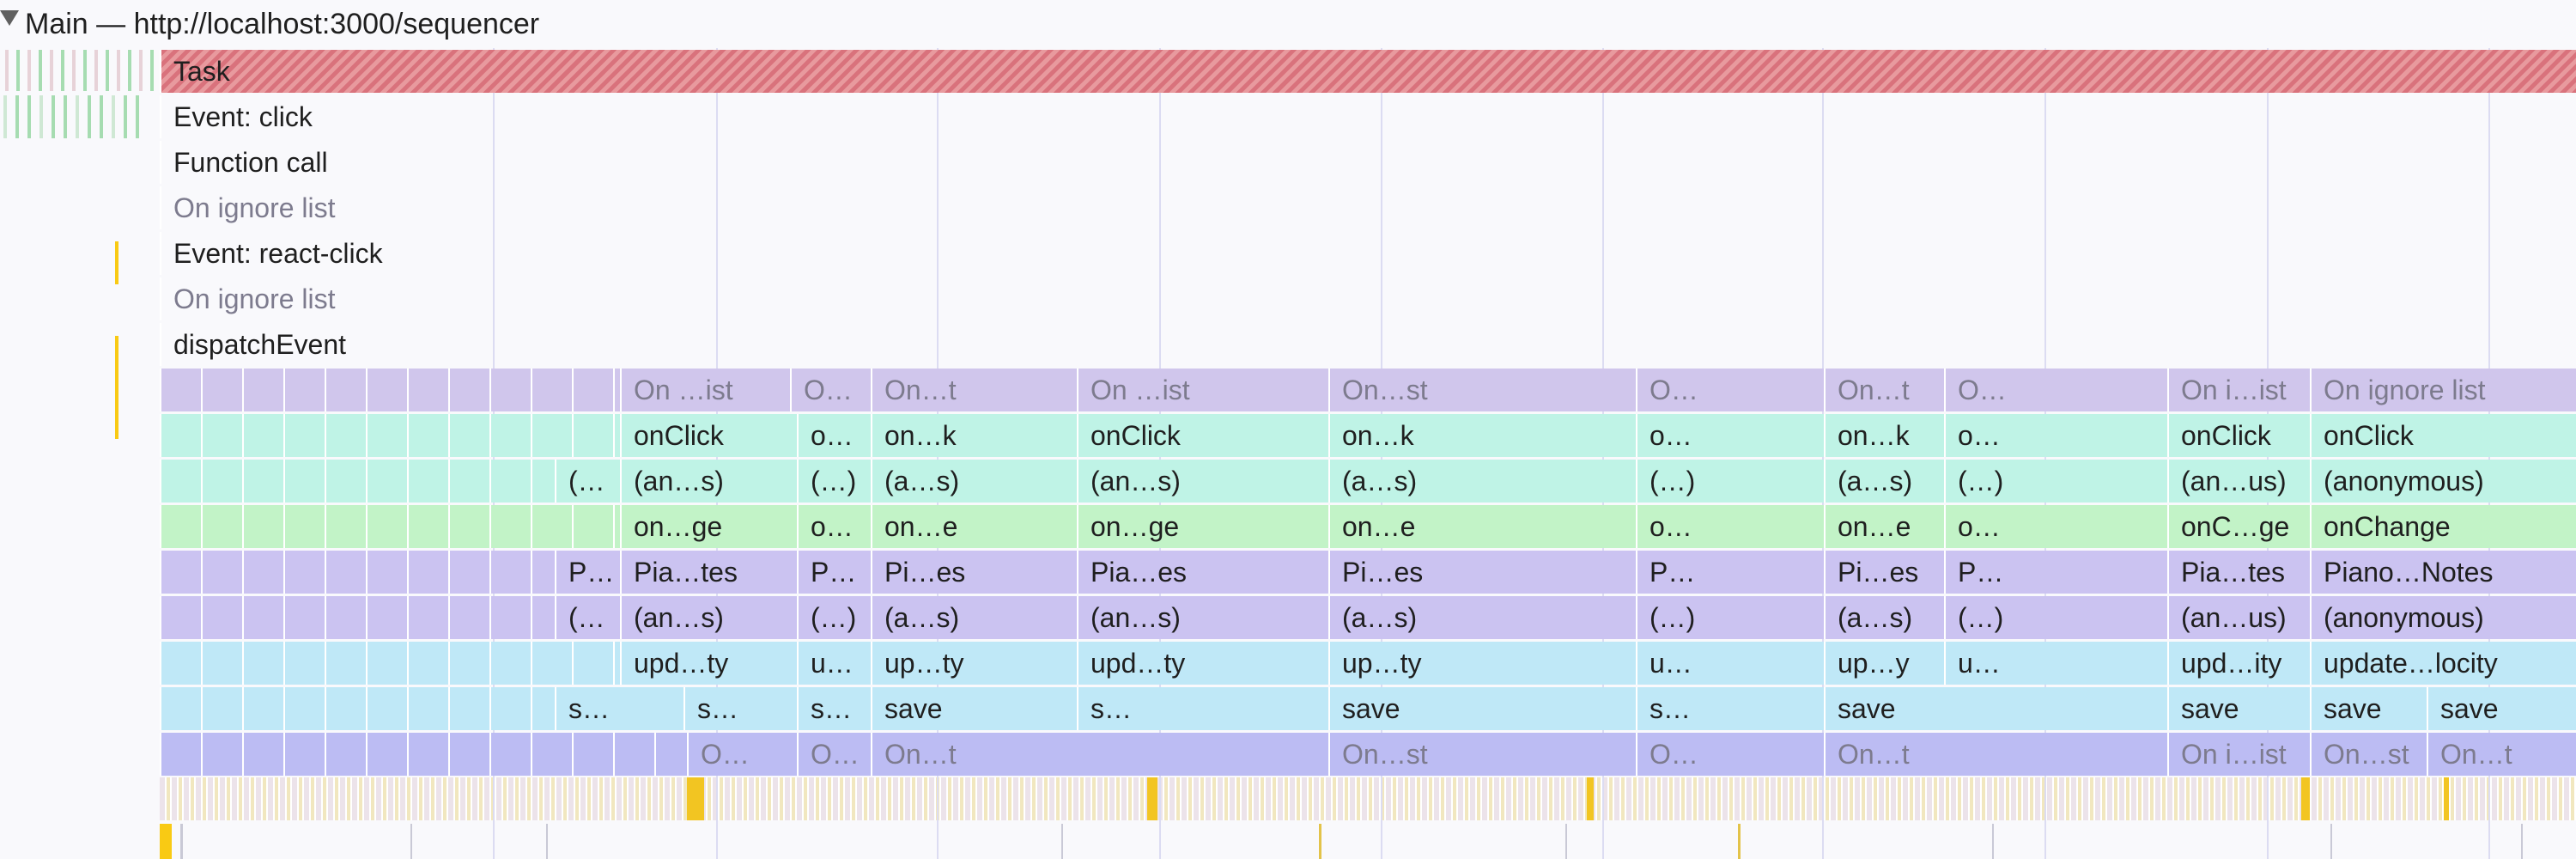 The height and width of the screenshot is (859, 2576). What do you see at coordinates (1368, 254) in the screenshot?
I see `call-frame: Event: react-click` at bounding box center [1368, 254].